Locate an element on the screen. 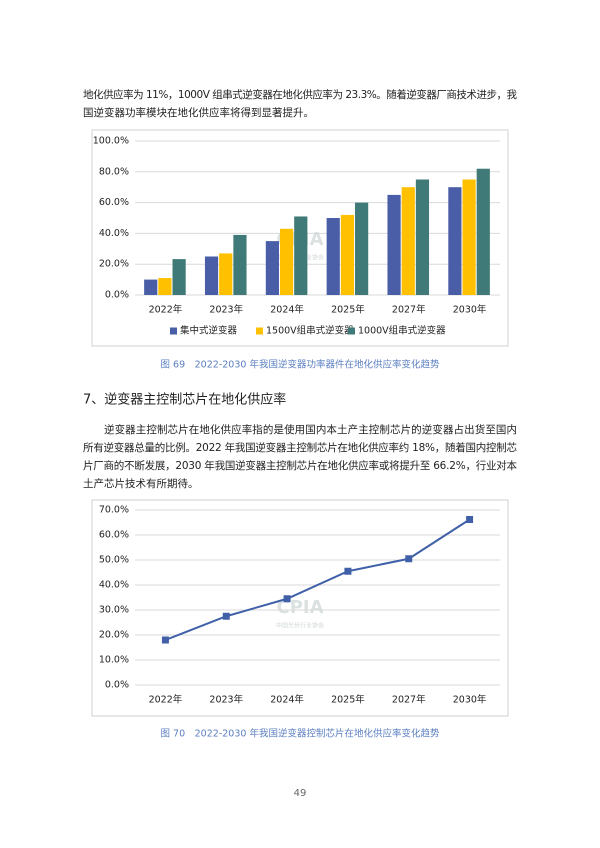  paragraph-line: 逆变器主控制芯片在地化供应率指的是使用国内本土产主控制芯片的逆变器占出货至国内 is located at coordinates (310, 429).